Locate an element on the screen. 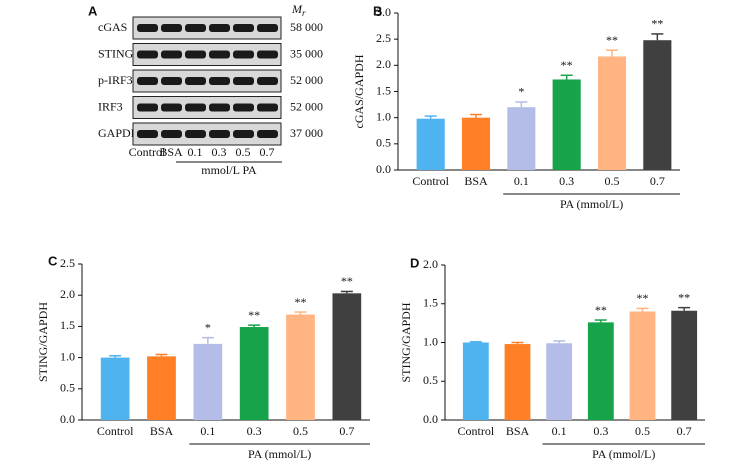  panel-label: C is located at coordinates (53, 260).